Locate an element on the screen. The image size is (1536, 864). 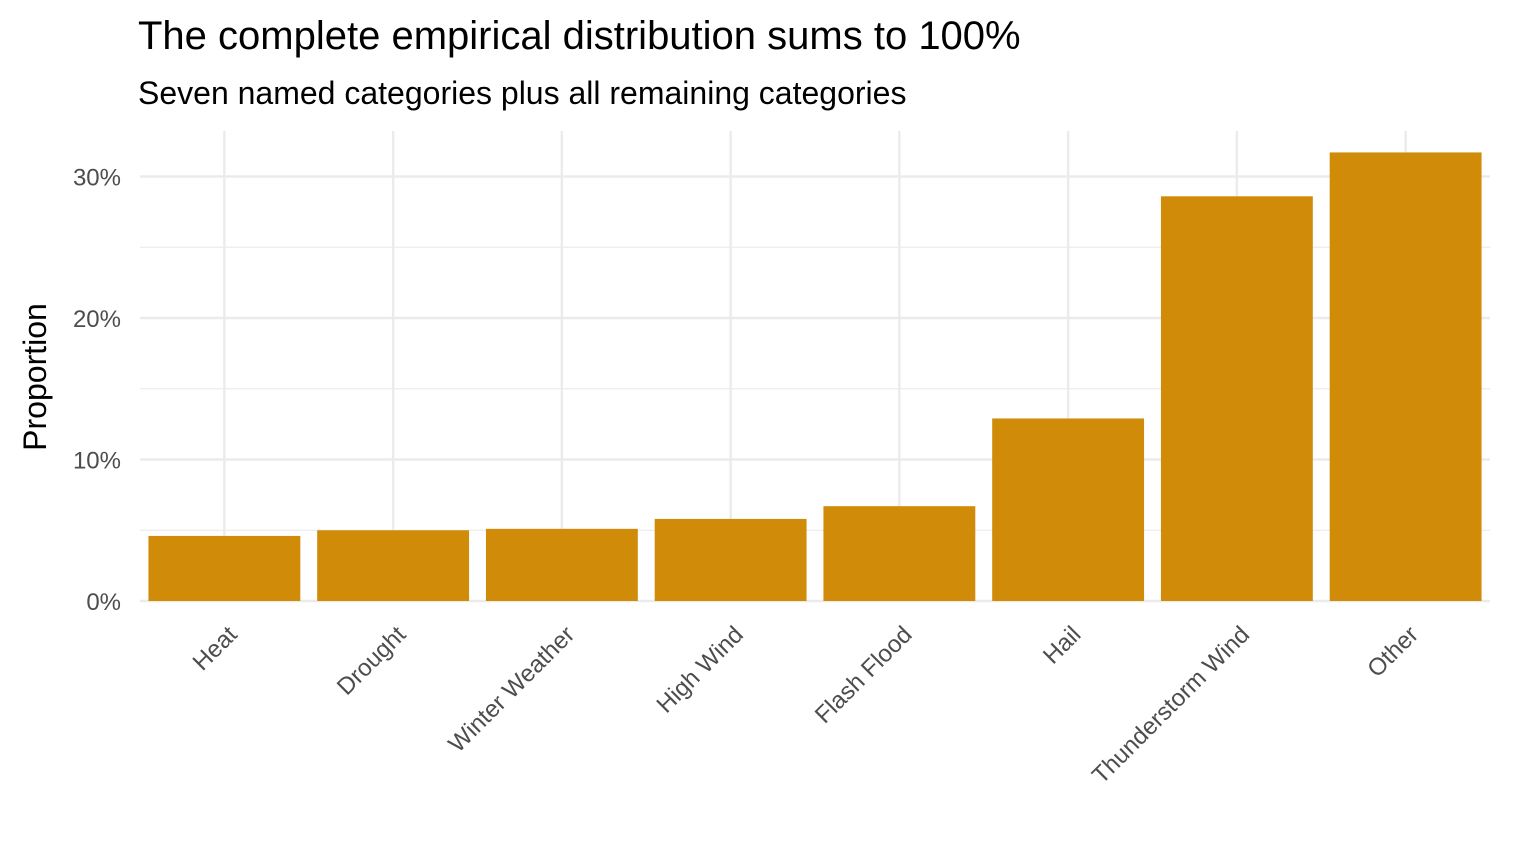
x-tick-label: Hail is located at coordinates (1062, 645).